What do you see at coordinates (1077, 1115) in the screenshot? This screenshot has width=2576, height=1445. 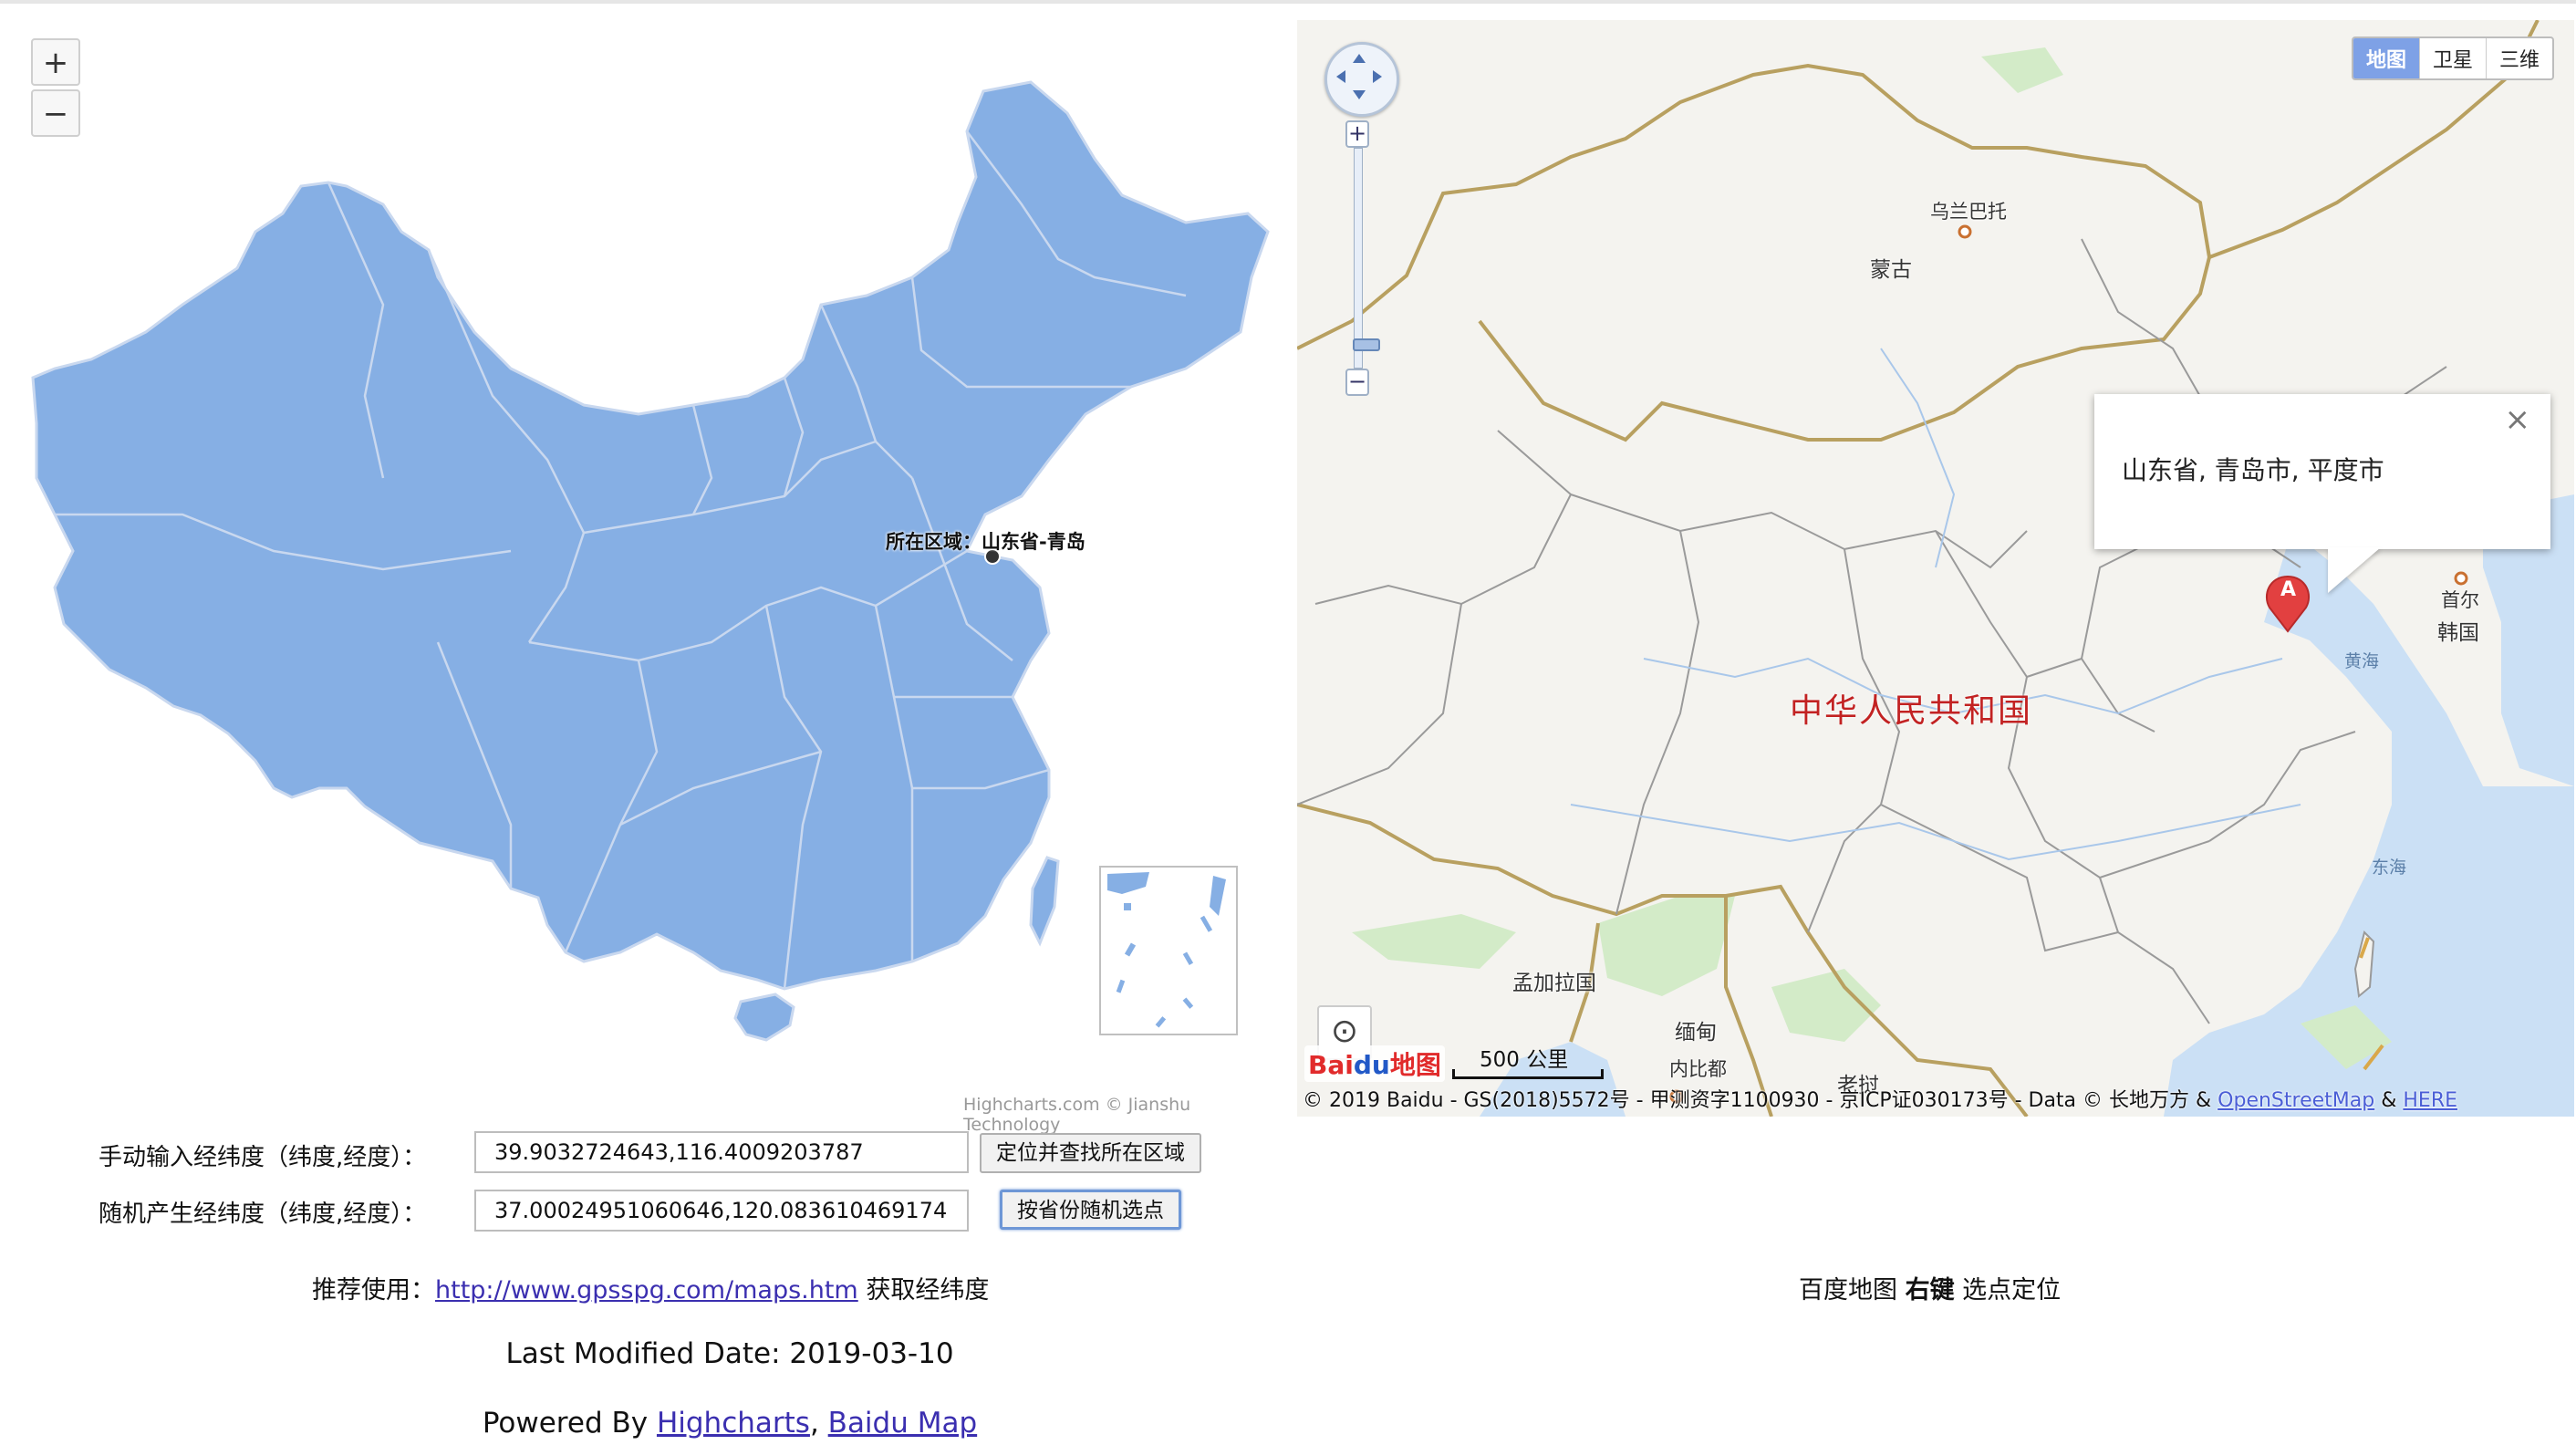 I see `highcharts-credit: Highcharts.com © Jianshu Technology` at bounding box center [1077, 1115].